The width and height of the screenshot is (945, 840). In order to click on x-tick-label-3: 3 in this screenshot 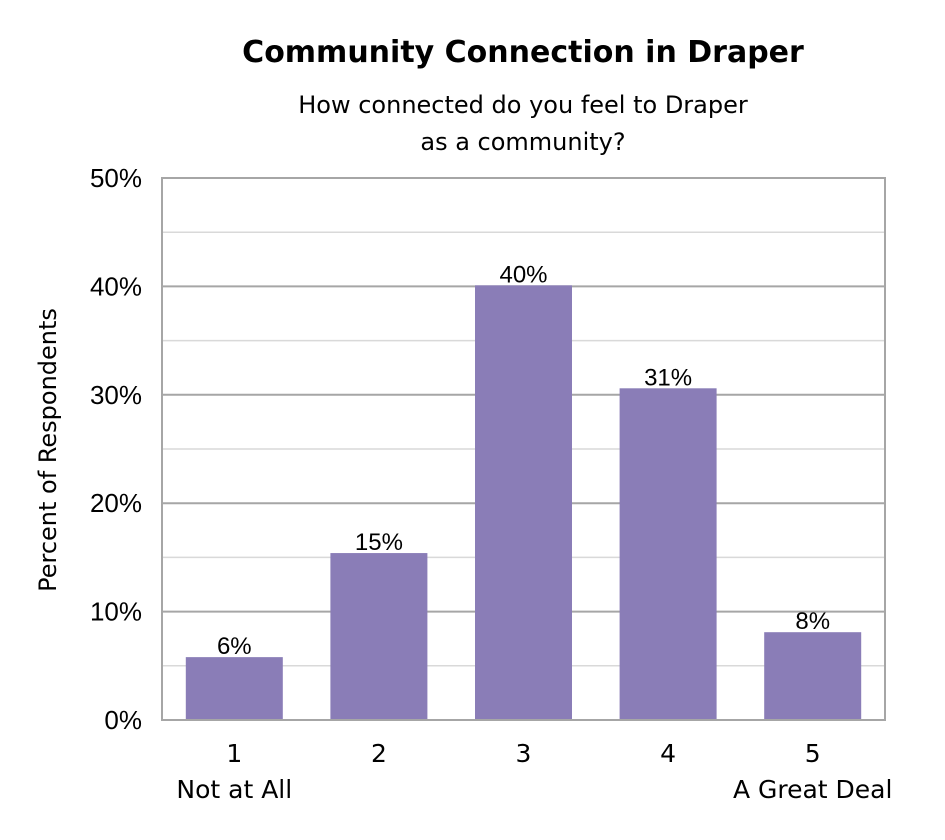, I will do `click(524, 753)`.